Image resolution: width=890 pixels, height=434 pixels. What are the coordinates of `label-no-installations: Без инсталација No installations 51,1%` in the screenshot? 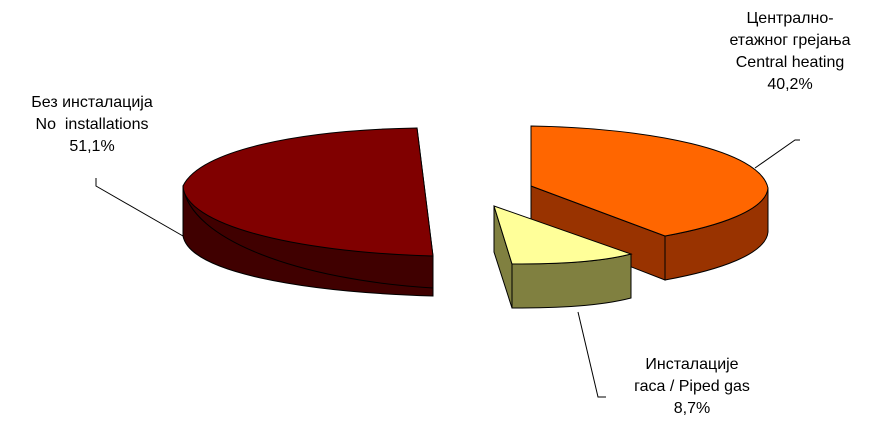 It's located at (92, 125).